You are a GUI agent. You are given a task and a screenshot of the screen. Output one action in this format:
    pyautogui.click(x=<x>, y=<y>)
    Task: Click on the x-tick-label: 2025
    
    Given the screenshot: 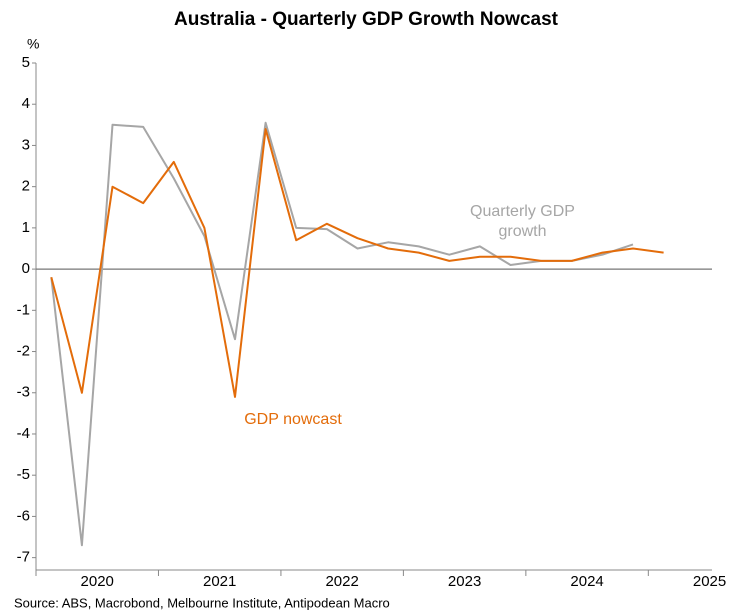 What is the action you would take?
    pyautogui.click(x=709, y=581)
    